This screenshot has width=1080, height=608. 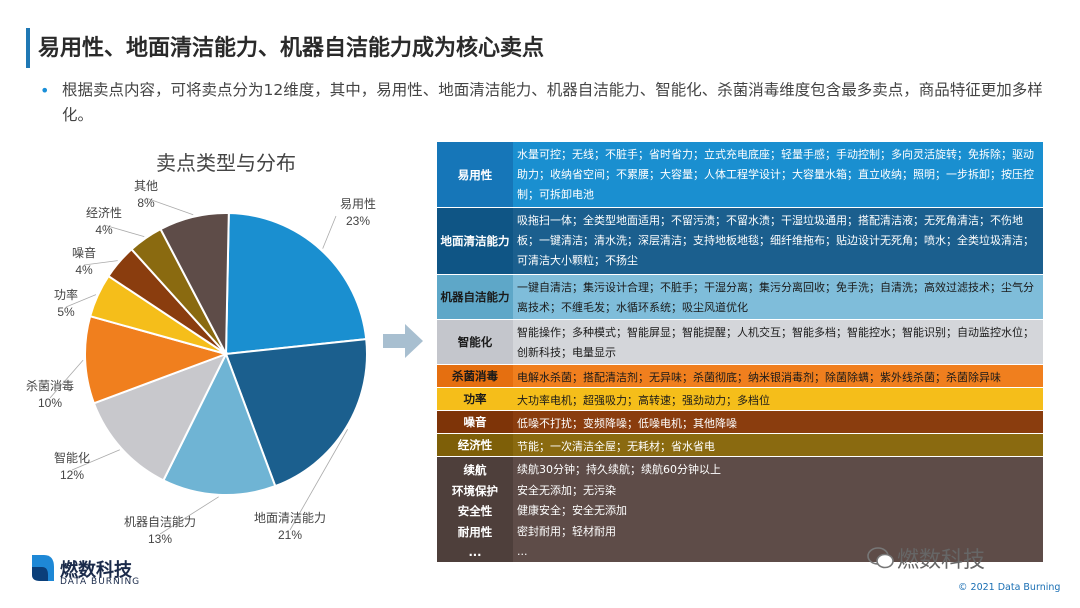 What do you see at coordinates (96, 570) in the screenshot?
I see `brand-name-cn: 燃数科技` at bounding box center [96, 570].